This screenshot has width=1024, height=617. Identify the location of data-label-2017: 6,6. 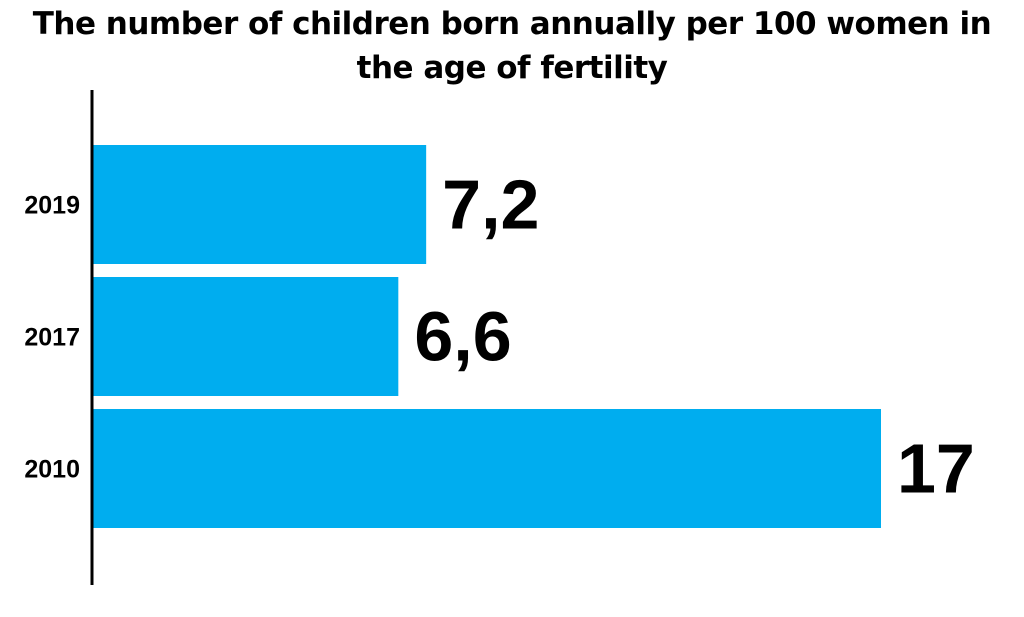
(462, 337).